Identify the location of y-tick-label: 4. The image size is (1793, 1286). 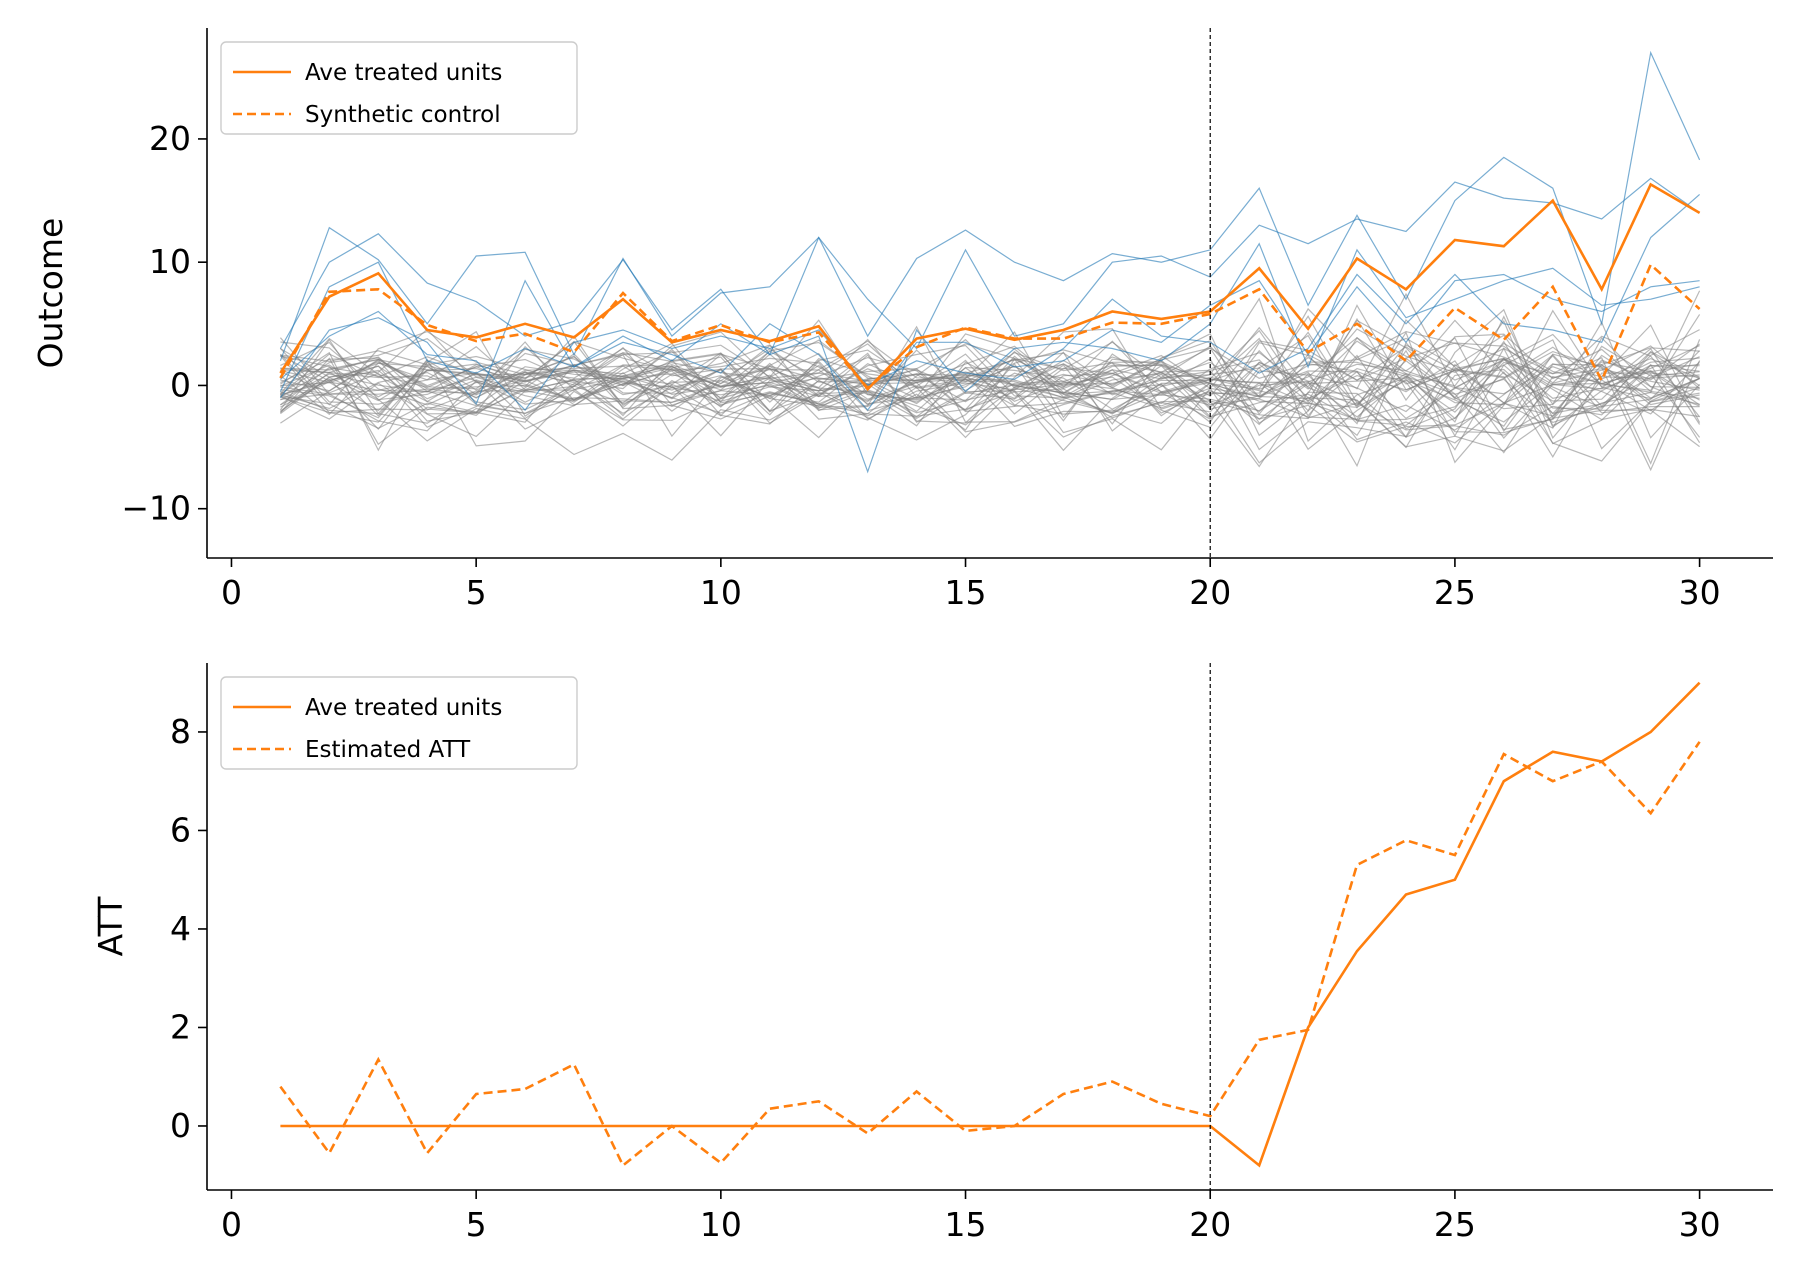
(180, 928).